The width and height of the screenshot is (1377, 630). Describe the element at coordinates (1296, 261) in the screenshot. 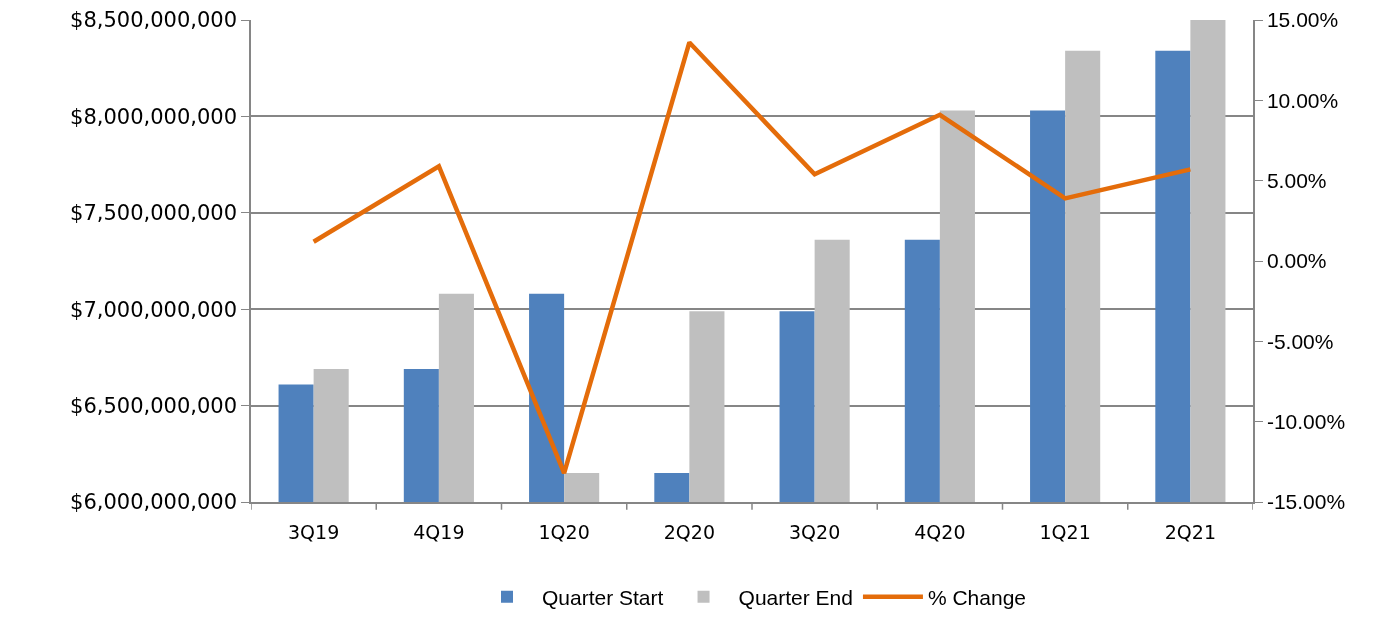

I see `y2-tick-label: 0.00%` at that location.